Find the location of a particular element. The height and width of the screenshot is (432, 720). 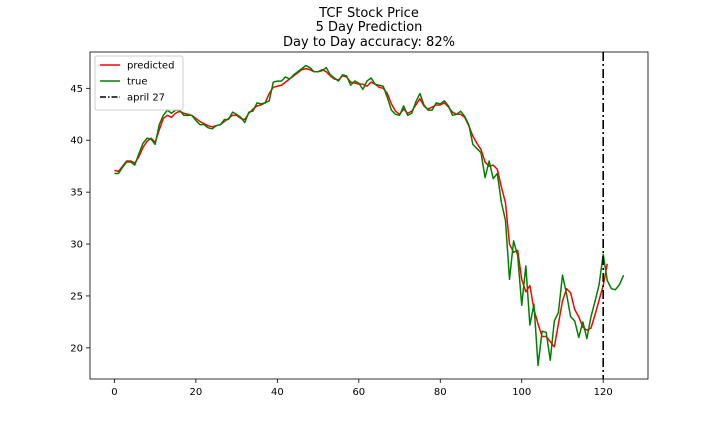

x-tick-label: 120 is located at coordinates (603, 392).